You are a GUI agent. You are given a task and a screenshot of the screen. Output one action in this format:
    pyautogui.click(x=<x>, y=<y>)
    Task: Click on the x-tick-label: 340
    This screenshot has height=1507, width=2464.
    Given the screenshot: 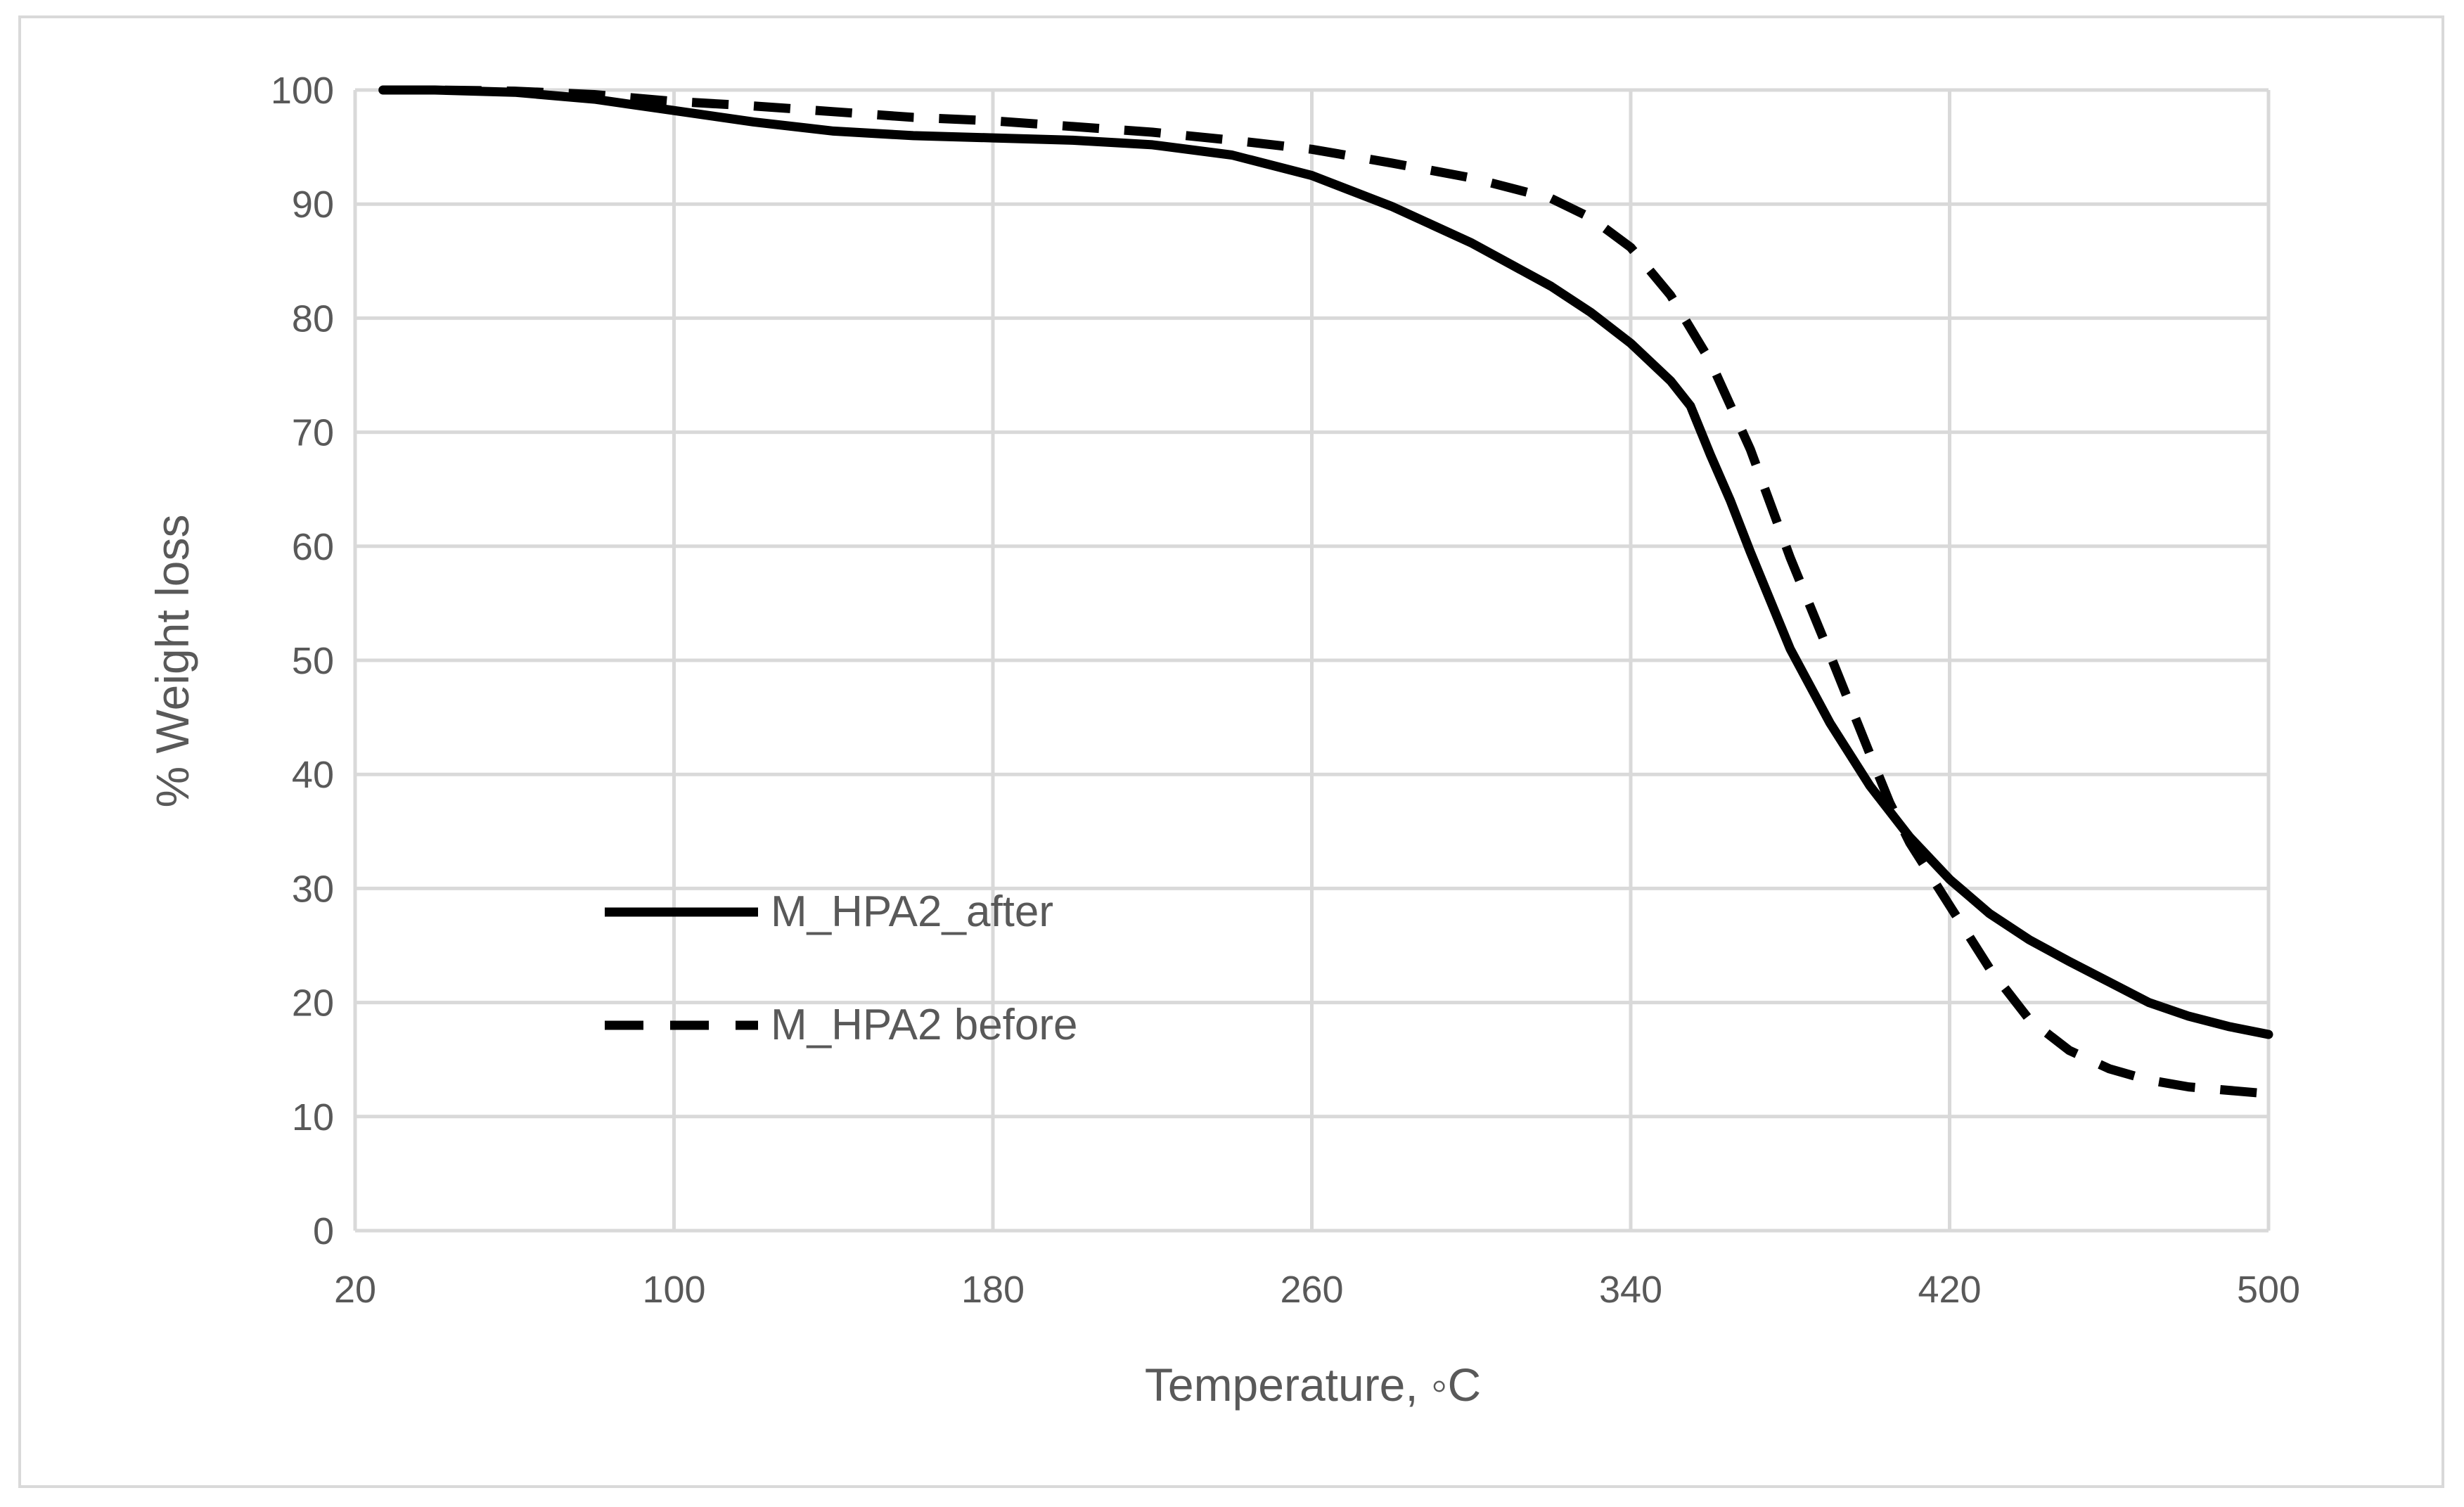 What is the action you would take?
    pyautogui.click(x=1630, y=1290)
    